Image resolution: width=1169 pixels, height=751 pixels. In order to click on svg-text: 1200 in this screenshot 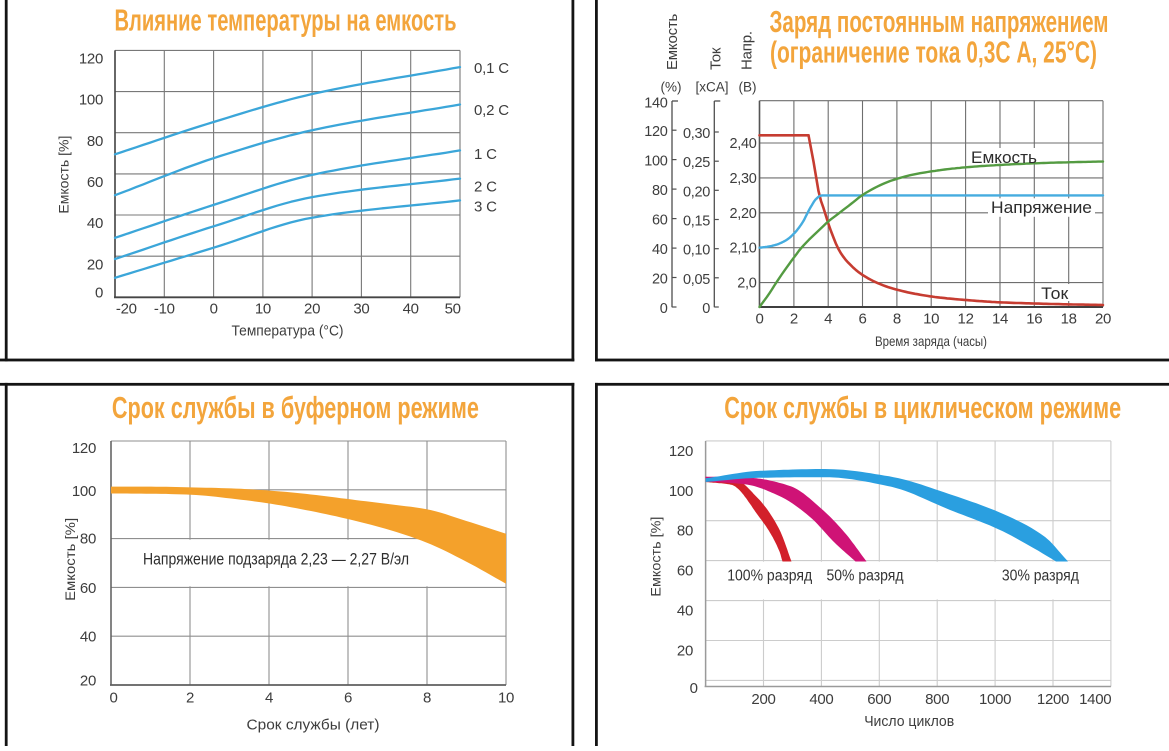, I will do `click(1053, 699)`.